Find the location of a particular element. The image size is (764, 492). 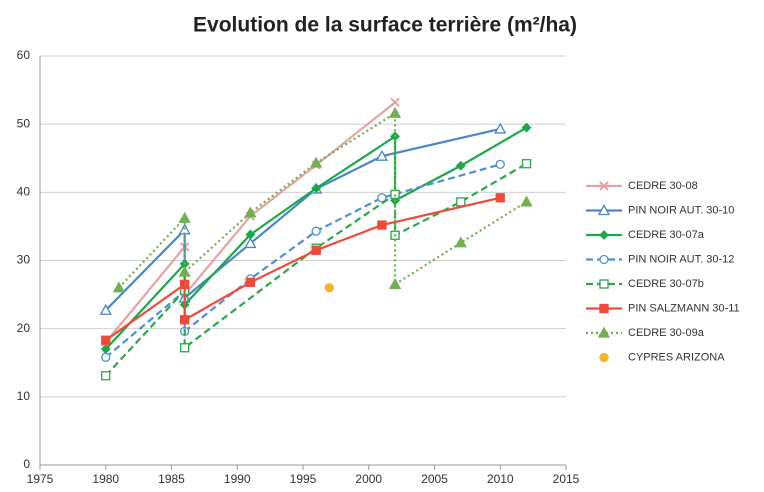

legend-label: PIN SALZMANN 30-11 is located at coordinates (684, 308).